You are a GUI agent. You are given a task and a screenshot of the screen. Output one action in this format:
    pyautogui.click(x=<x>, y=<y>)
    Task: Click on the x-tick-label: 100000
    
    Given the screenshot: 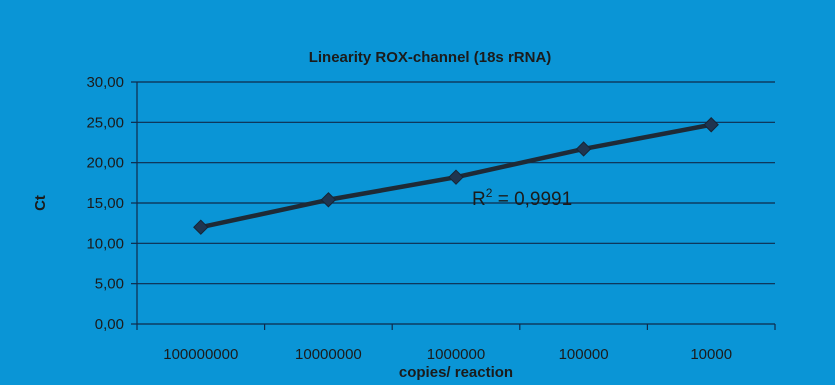 What is the action you would take?
    pyautogui.click(x=584, y=354)
    